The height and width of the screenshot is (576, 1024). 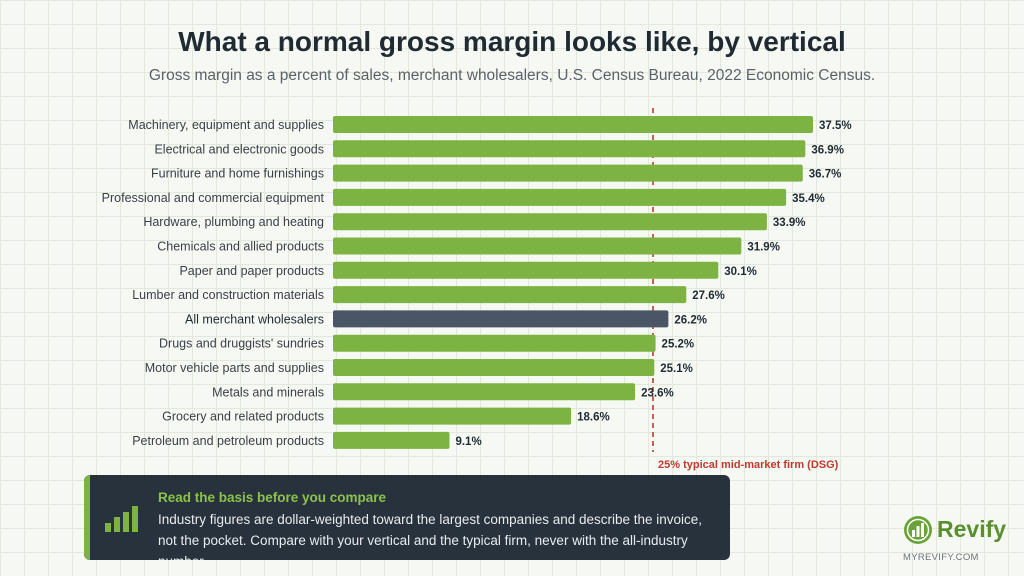 What do you see at coordinates (251, 271) in the screenshot?
I see `category-label: Paper and paper products` at bounding box center [251, 271].